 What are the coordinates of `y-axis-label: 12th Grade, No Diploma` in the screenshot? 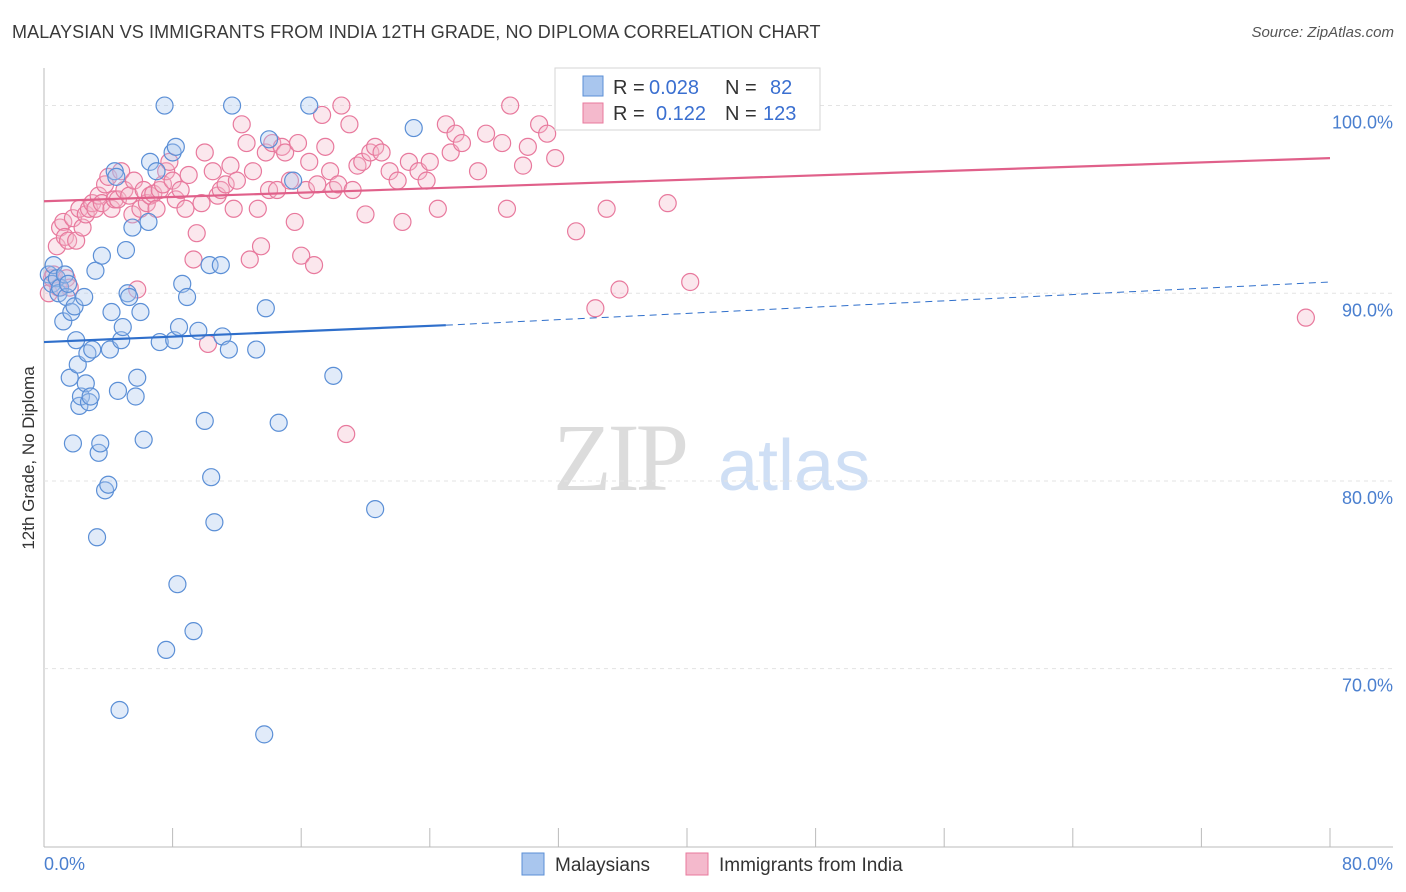 It's located at (28, 458).